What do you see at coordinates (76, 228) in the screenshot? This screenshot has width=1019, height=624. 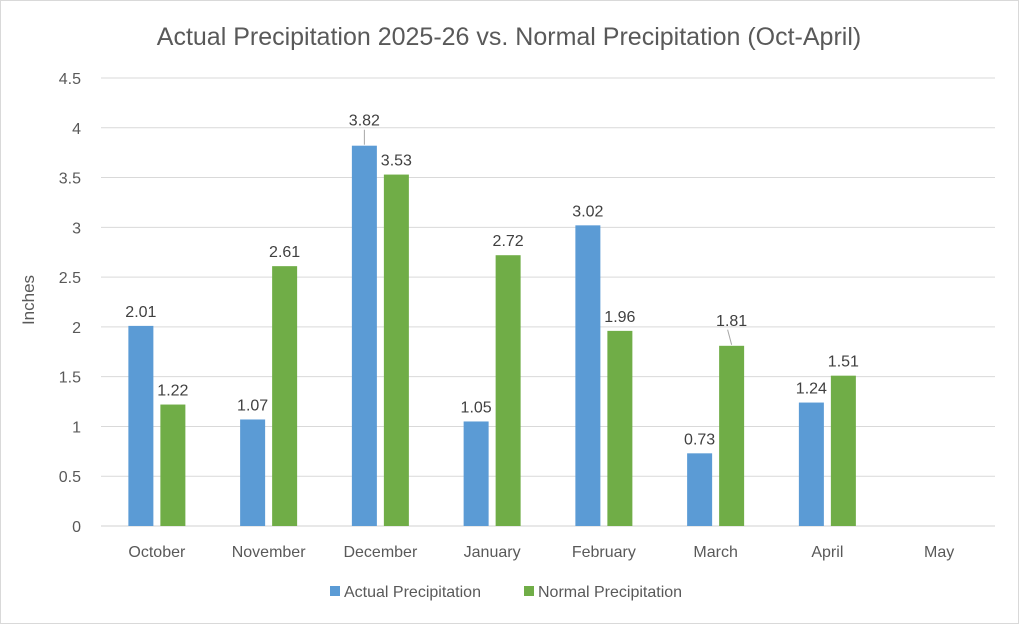 I see `y-tick-label: 3` at bounding box center [76, 228].